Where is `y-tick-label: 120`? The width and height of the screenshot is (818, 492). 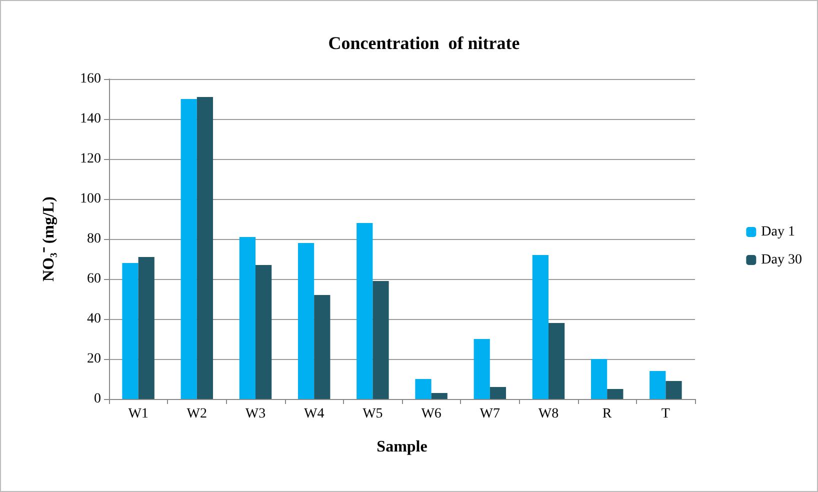
y-tick-label: 120 is located at coordinates (90, 159).